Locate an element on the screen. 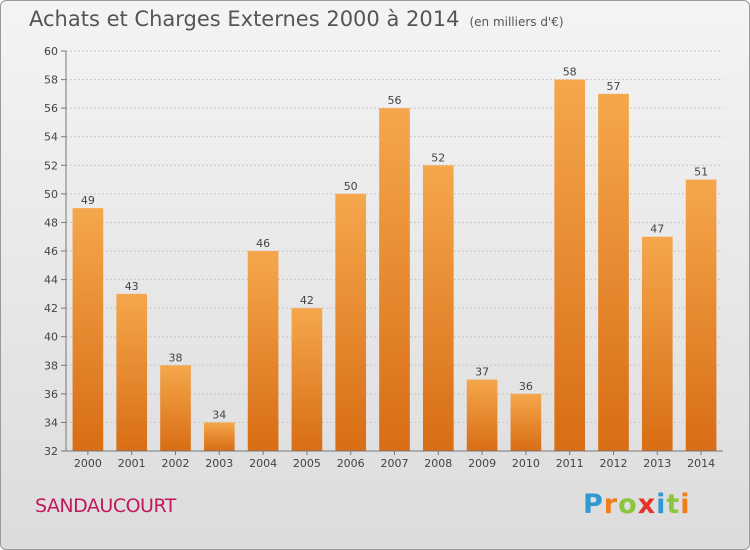 The width and height of the screenshot is (750, 550). data-label: 36 is located at coordinates (526, 386).